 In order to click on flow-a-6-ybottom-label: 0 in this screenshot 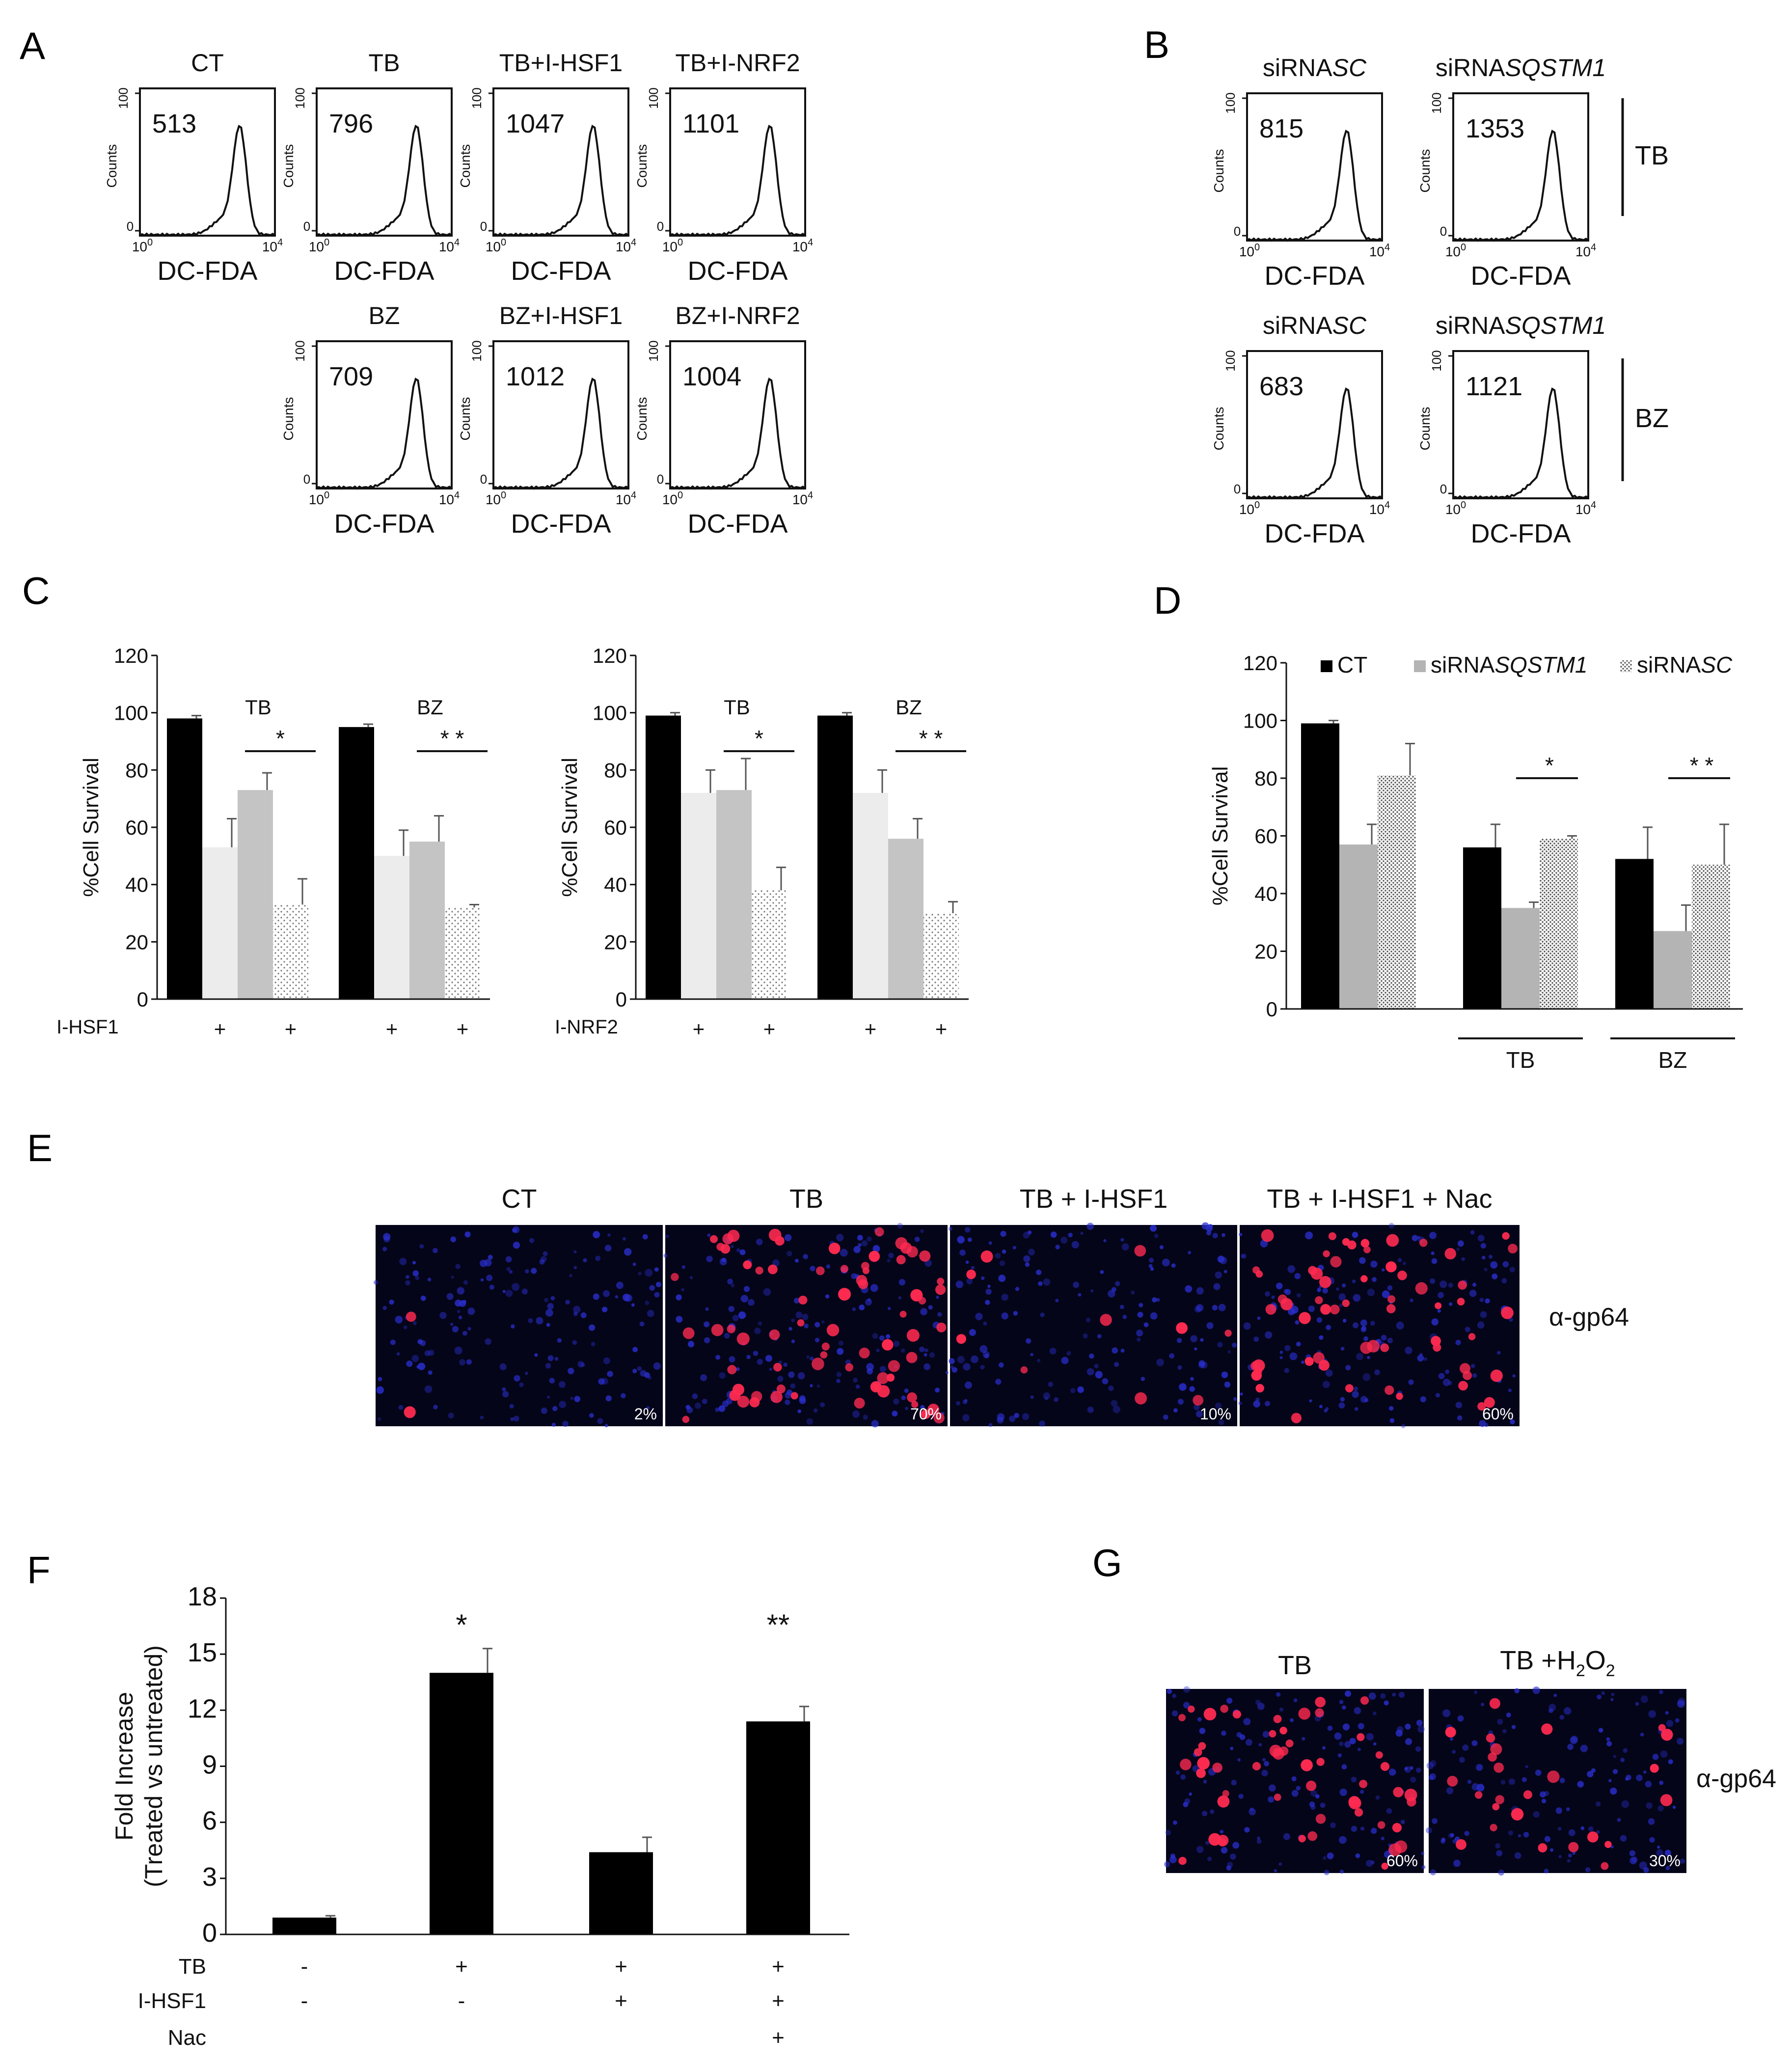, I will do `click(660, 479)`.